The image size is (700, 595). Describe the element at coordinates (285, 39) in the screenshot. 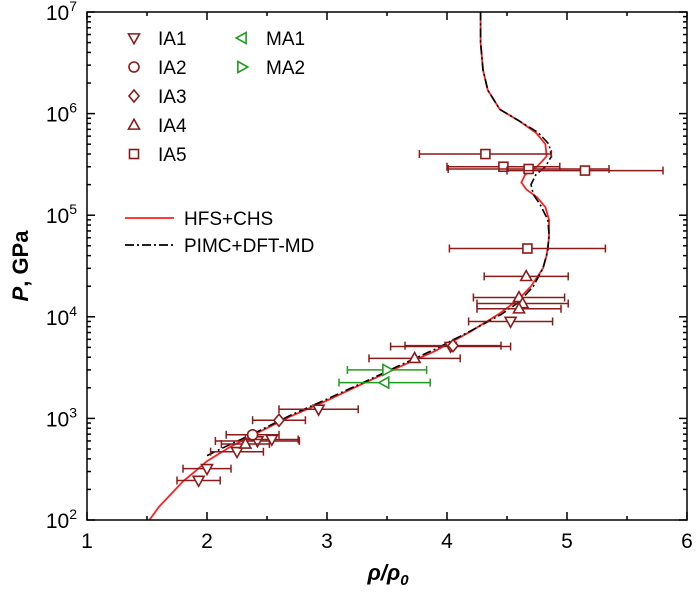

I see `legend-ma1-label: MA1` at that location.